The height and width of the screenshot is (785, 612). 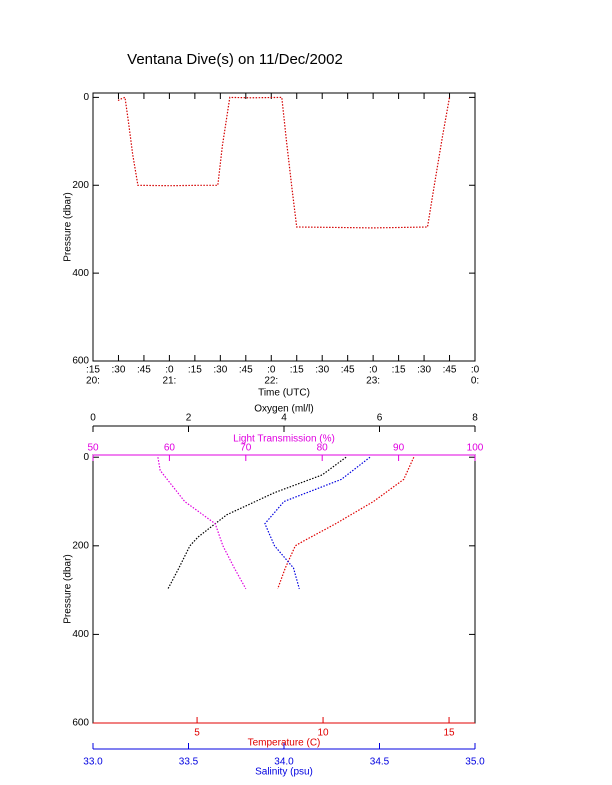 I want to click on x-tick-label: 8, so click(x=475, y=418).